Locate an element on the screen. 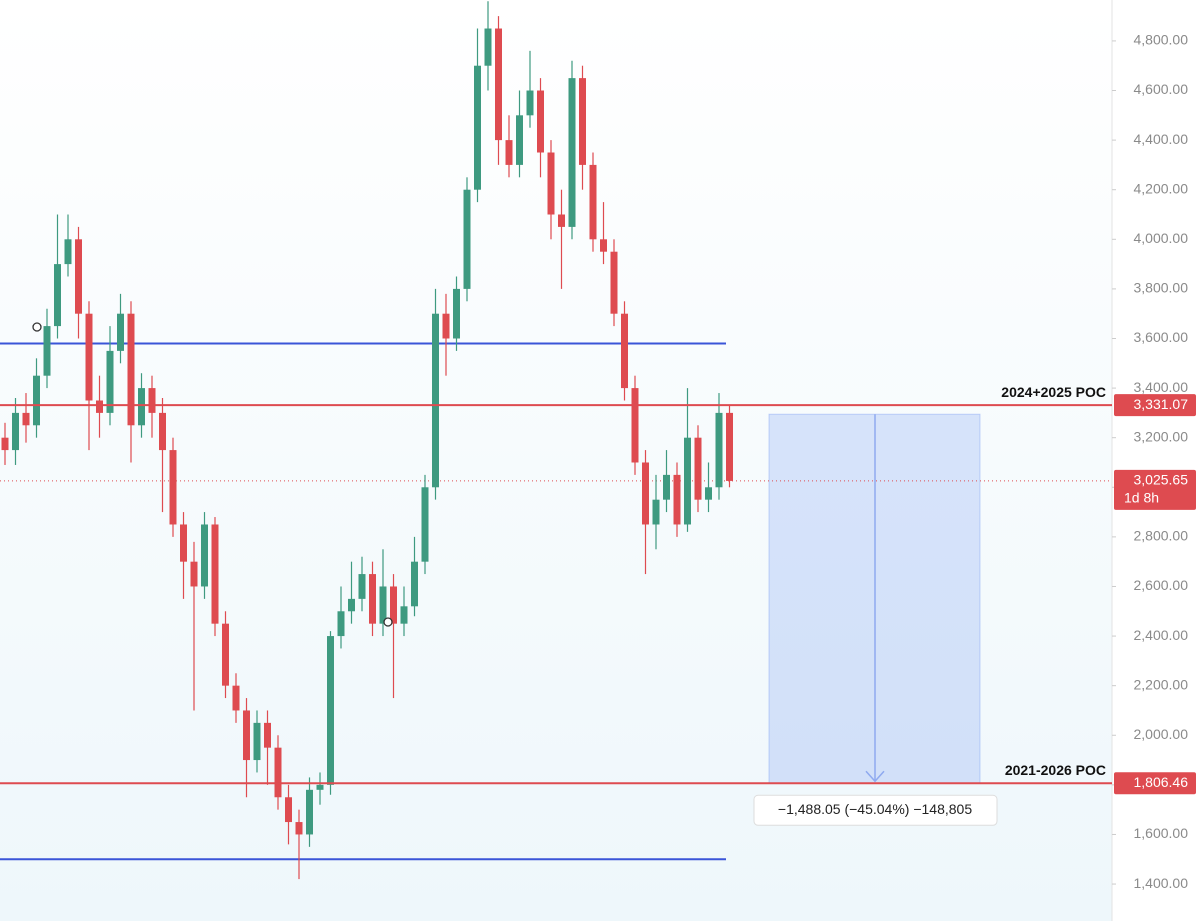  current-price-label: 3,025.65 is located at coordinates (1161, 480).